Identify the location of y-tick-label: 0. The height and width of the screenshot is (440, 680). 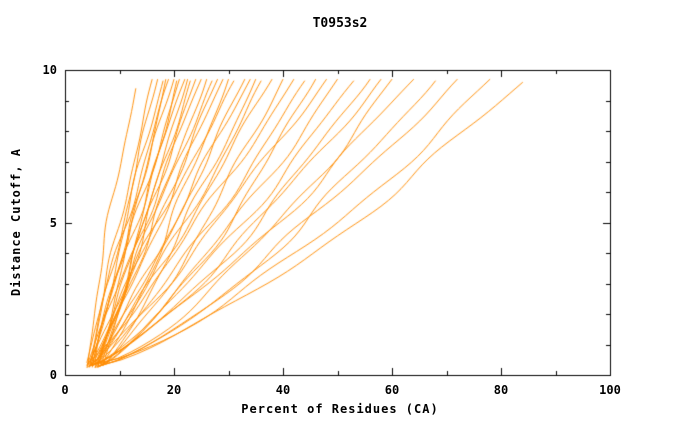
(53, 375).